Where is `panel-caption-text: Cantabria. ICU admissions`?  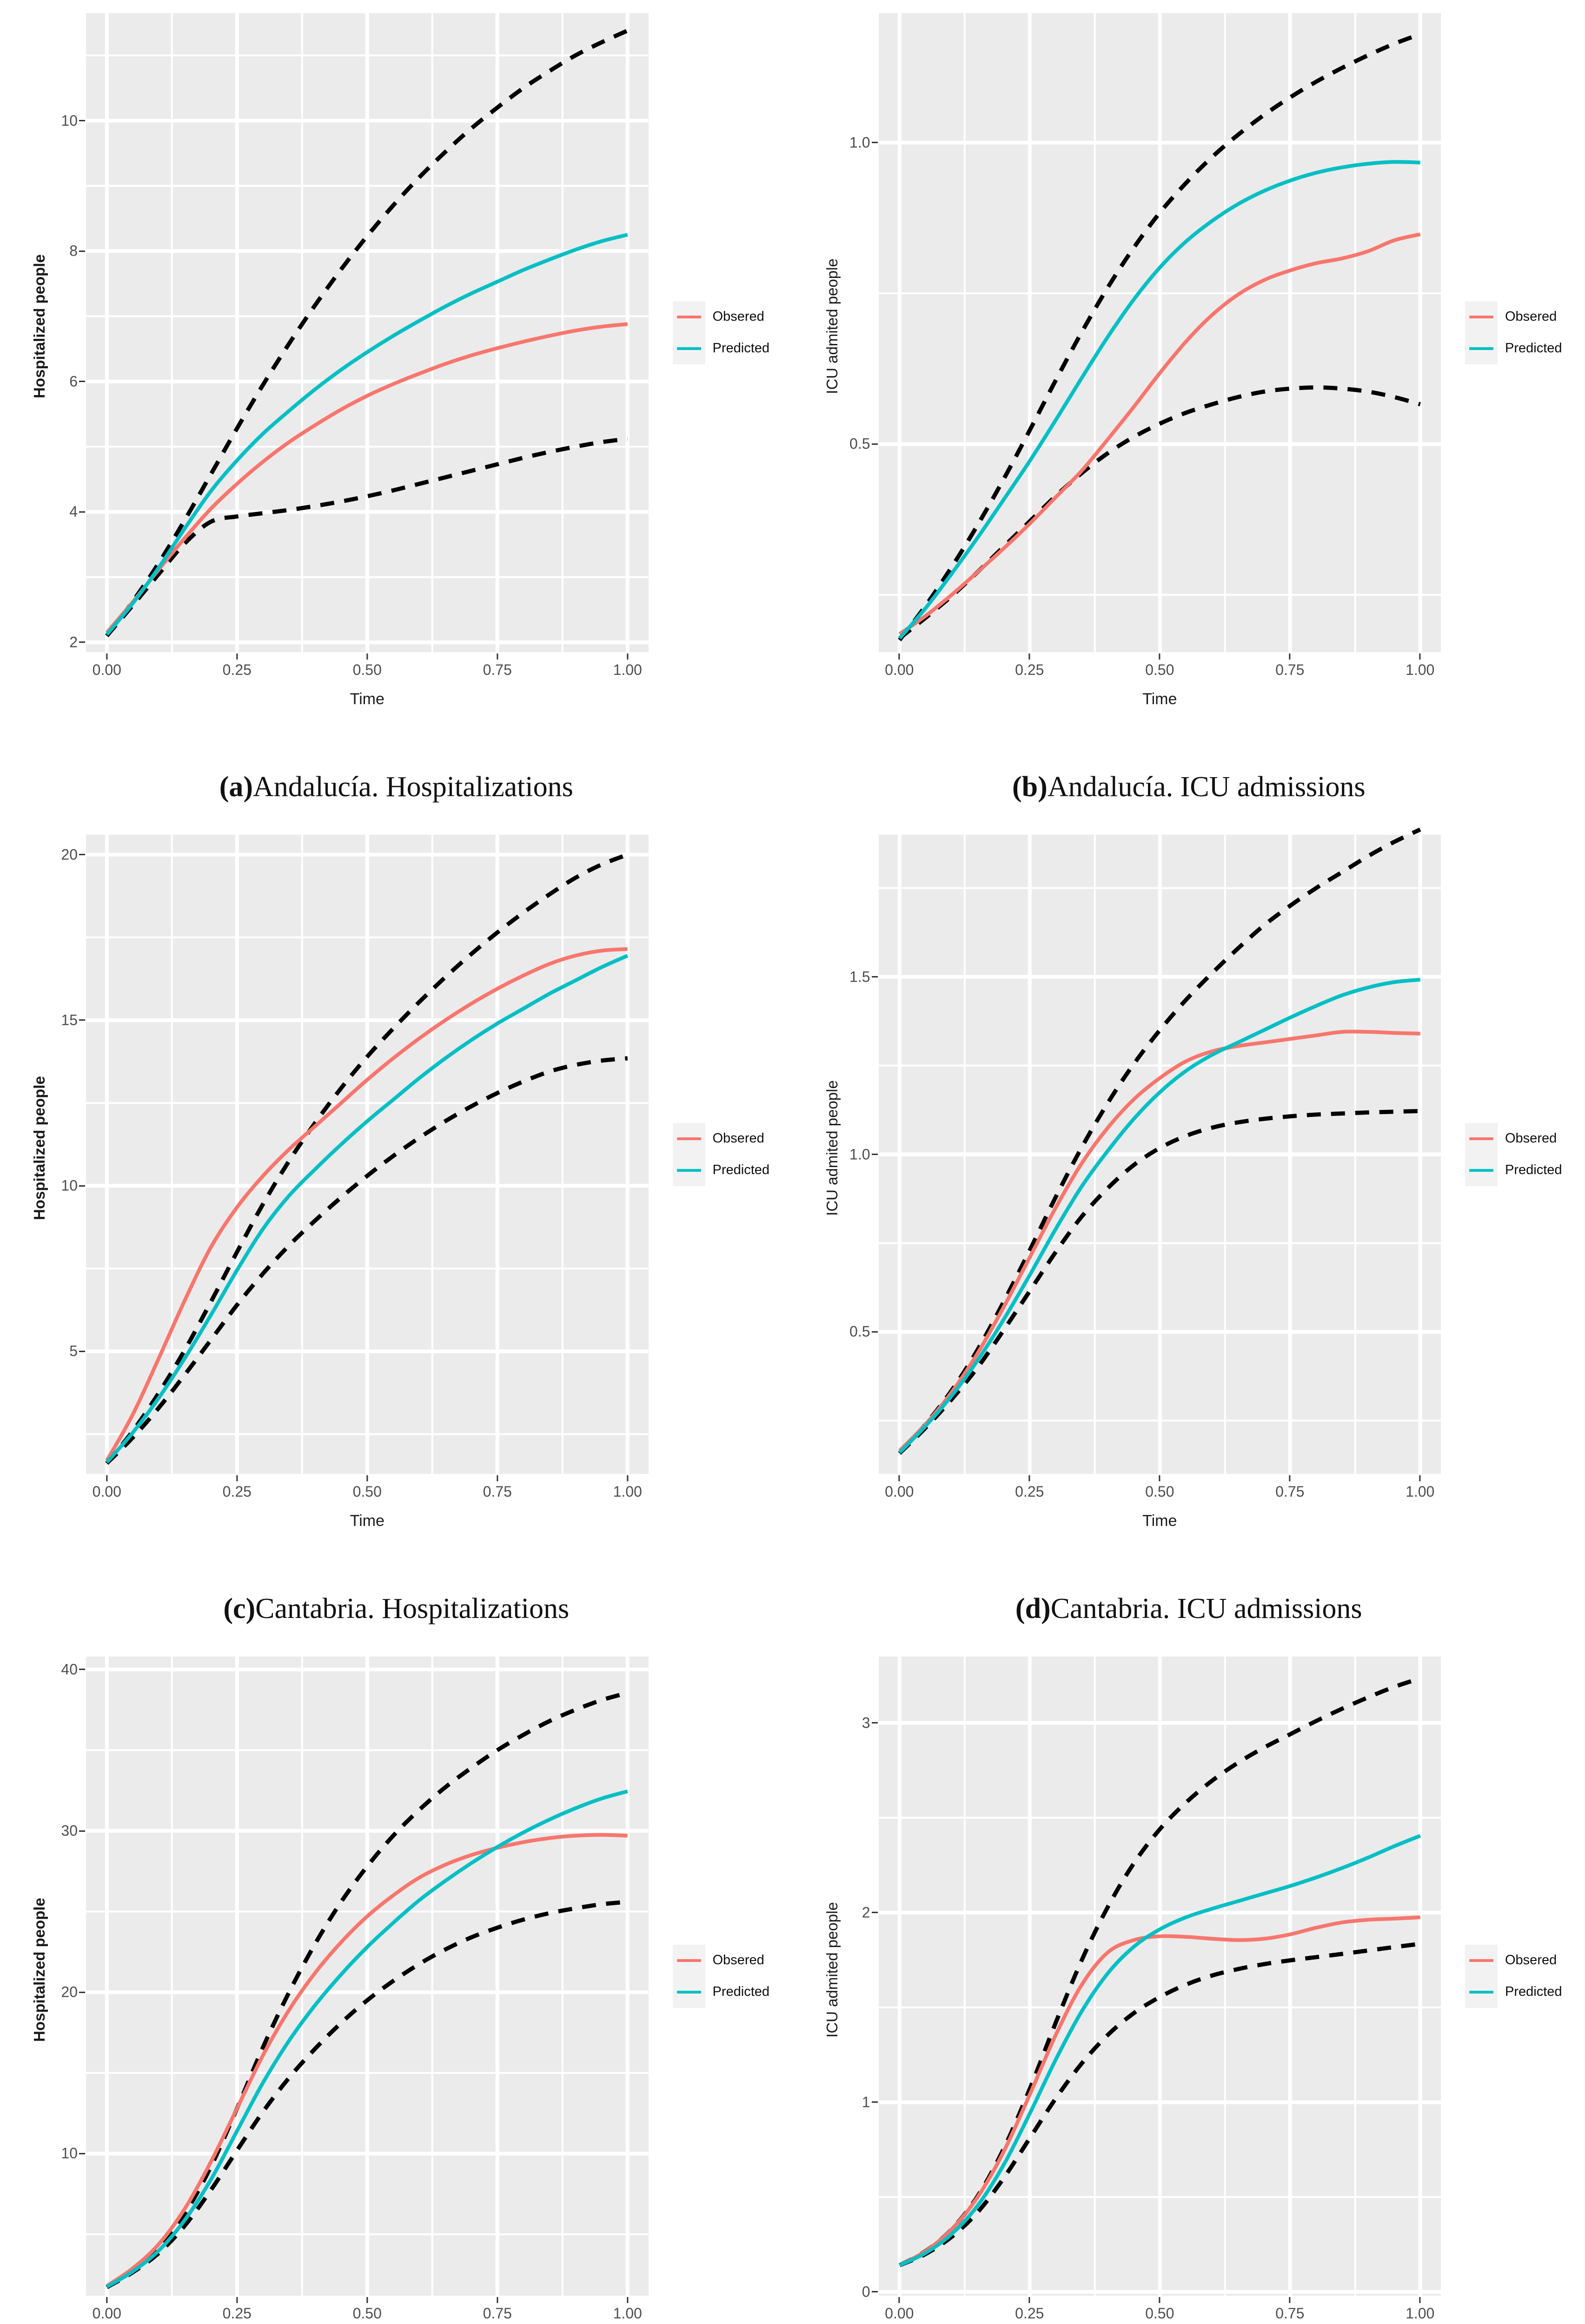
panel-caption-text: Cantabria. ICU admissions is located at coordinates (1206, 1608).